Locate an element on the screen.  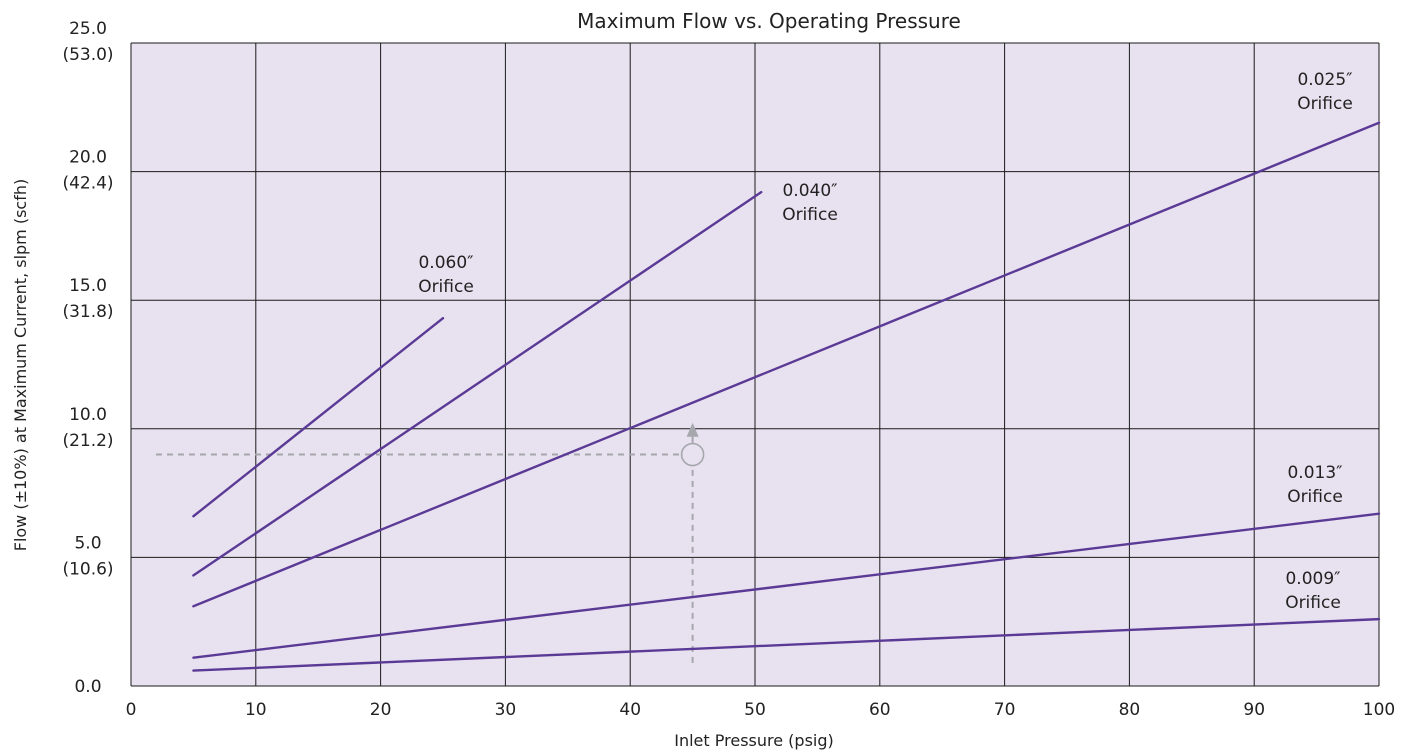
y-tick-label-scfh: (42.4) is located at coordinates (87, 184).